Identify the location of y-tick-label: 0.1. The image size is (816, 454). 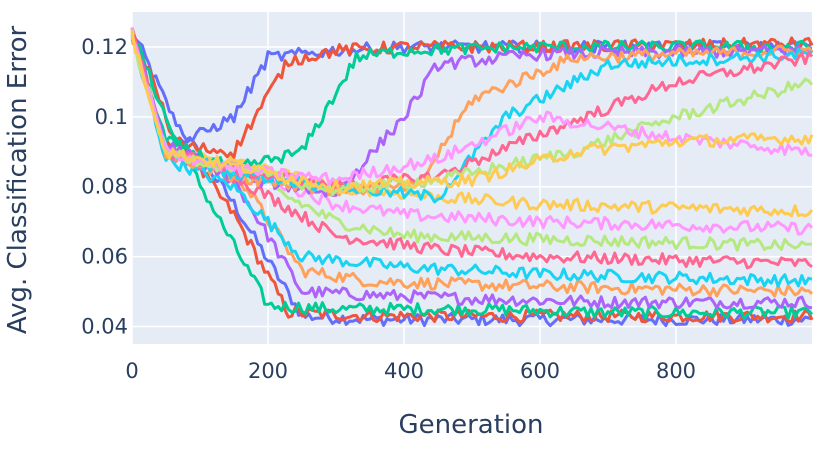
(111, 117).